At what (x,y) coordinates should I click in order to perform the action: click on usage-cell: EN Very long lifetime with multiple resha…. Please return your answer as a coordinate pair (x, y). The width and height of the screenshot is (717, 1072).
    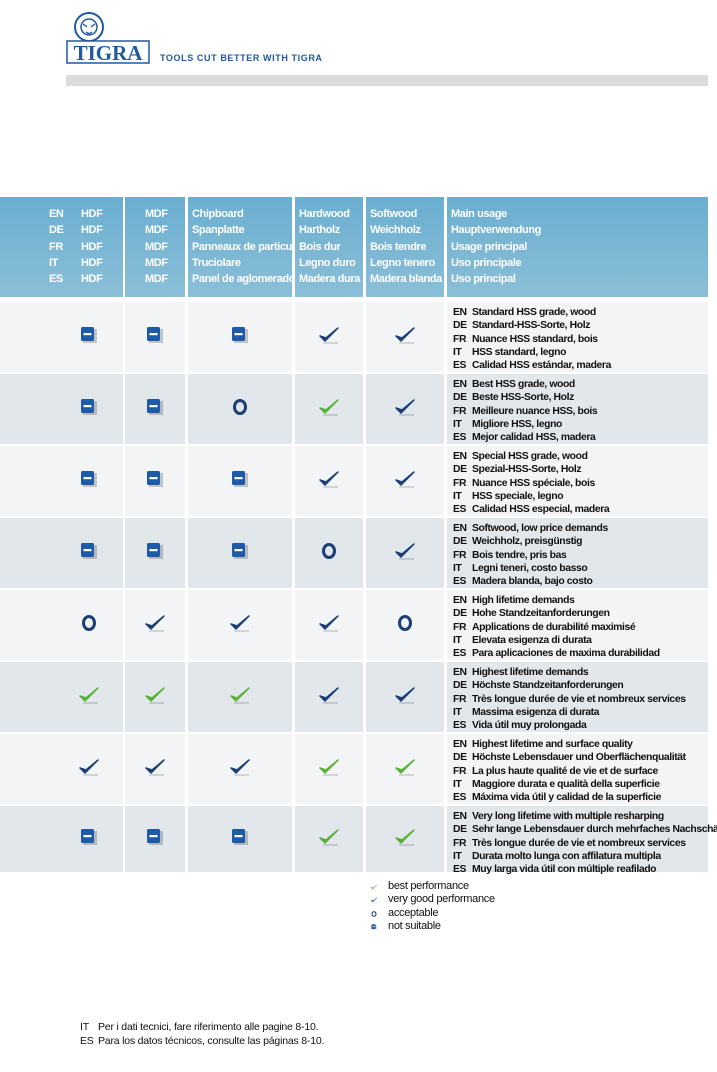
    Looking at the image, I should click on (582, 840).